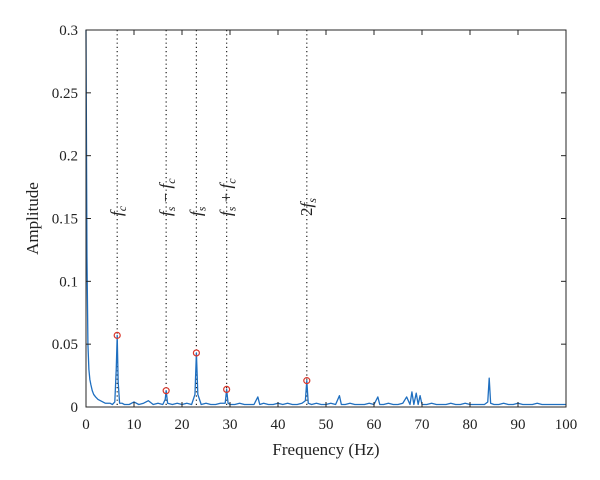 This screenshot has height=480, width=600. I want to click on x-tick-label-1: 10, so click(134, 425).